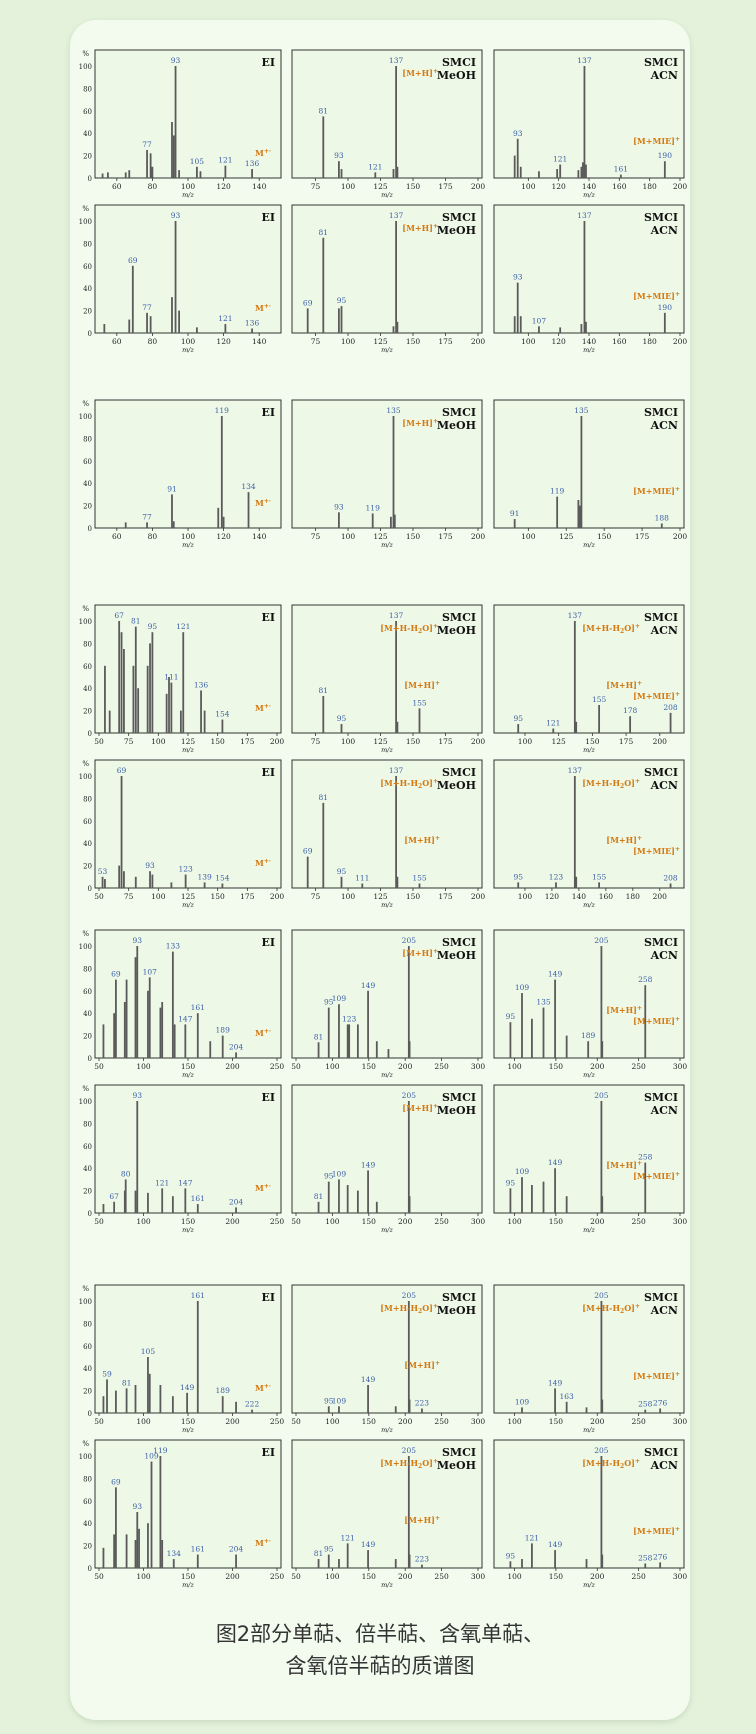 This screenshot has width=756, height=1734. What do you see at coordinates (511, 1555) in the screenshot?
I see `peak-label: 95` at bounding box center [511, 1555].